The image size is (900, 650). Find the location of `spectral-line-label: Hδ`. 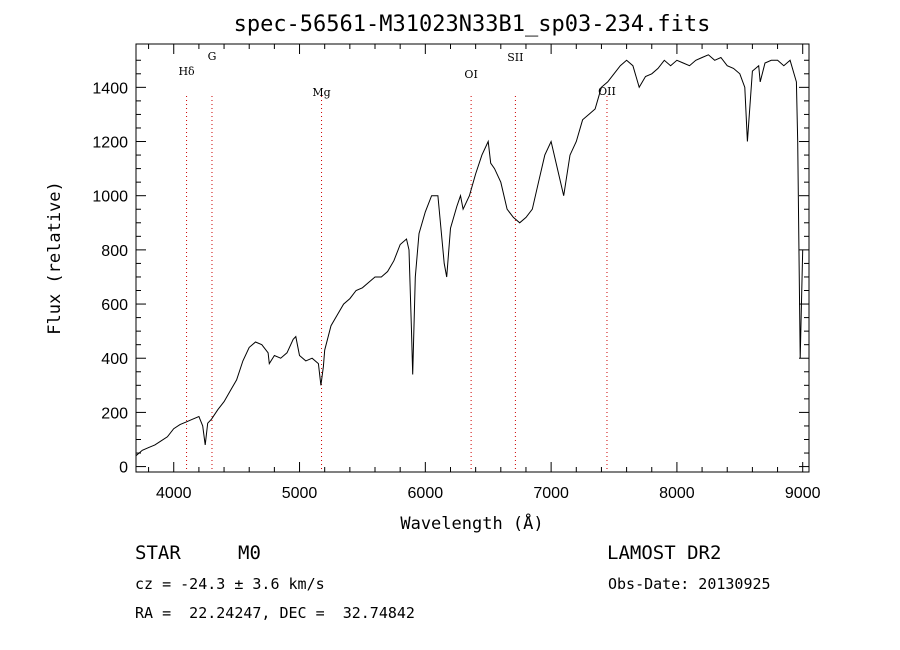

spectral-line-label: Hδ is located at coordinates (186, 71).